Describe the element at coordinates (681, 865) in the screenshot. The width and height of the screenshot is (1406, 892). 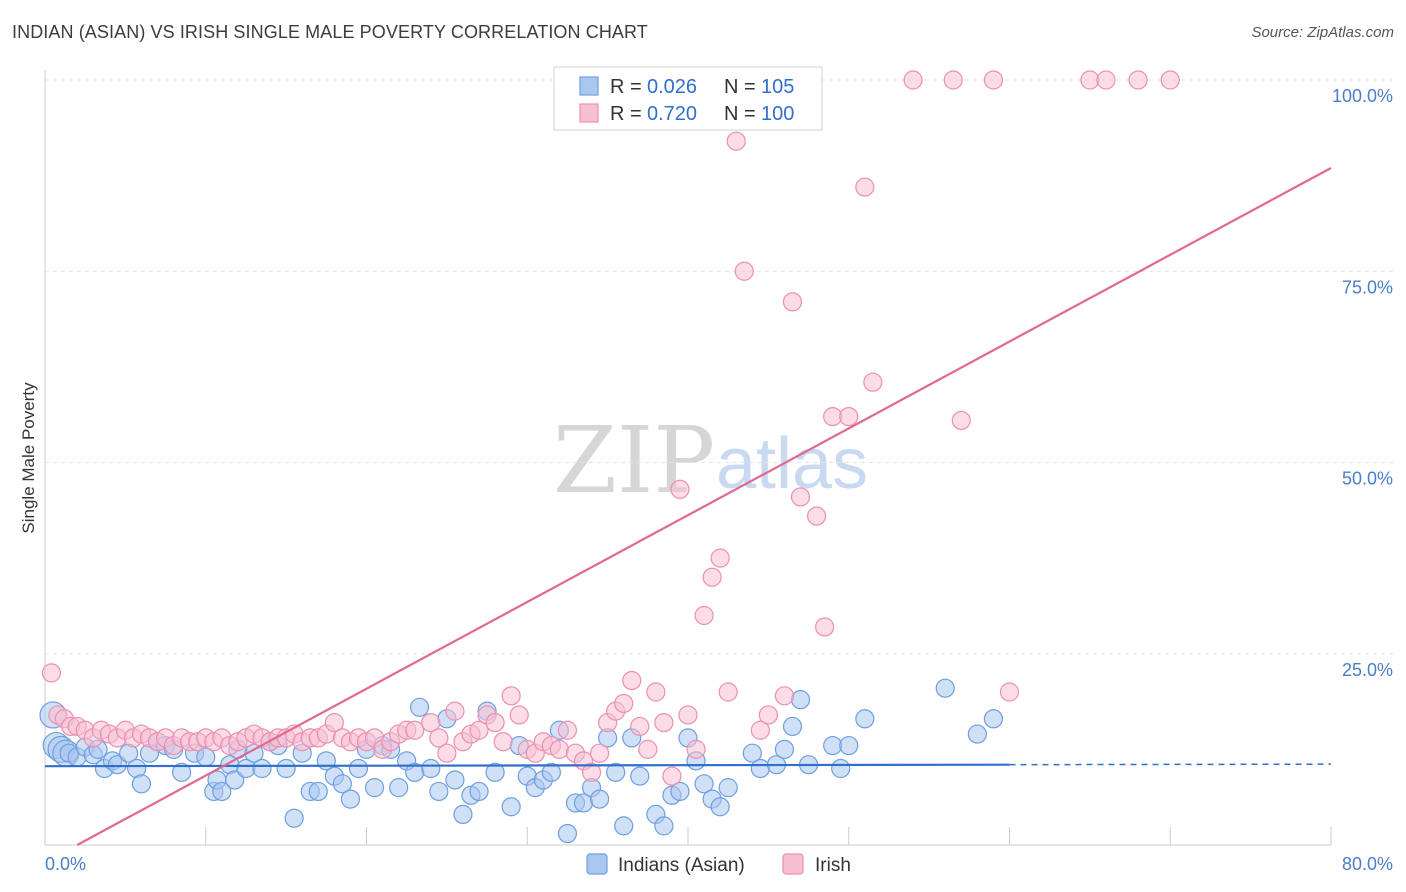
I see `bottom-legend-label-indians: Indians (Asian)` at that location.